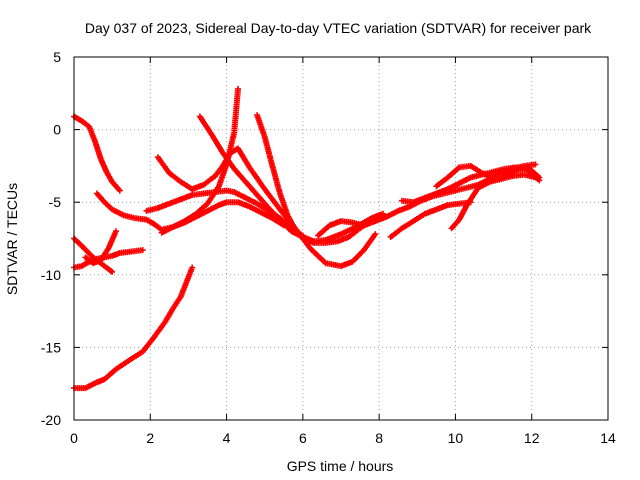  Describe the element at coordinates (74, 438) in the screenshot. I see `x-tick-label: 0` at that location.